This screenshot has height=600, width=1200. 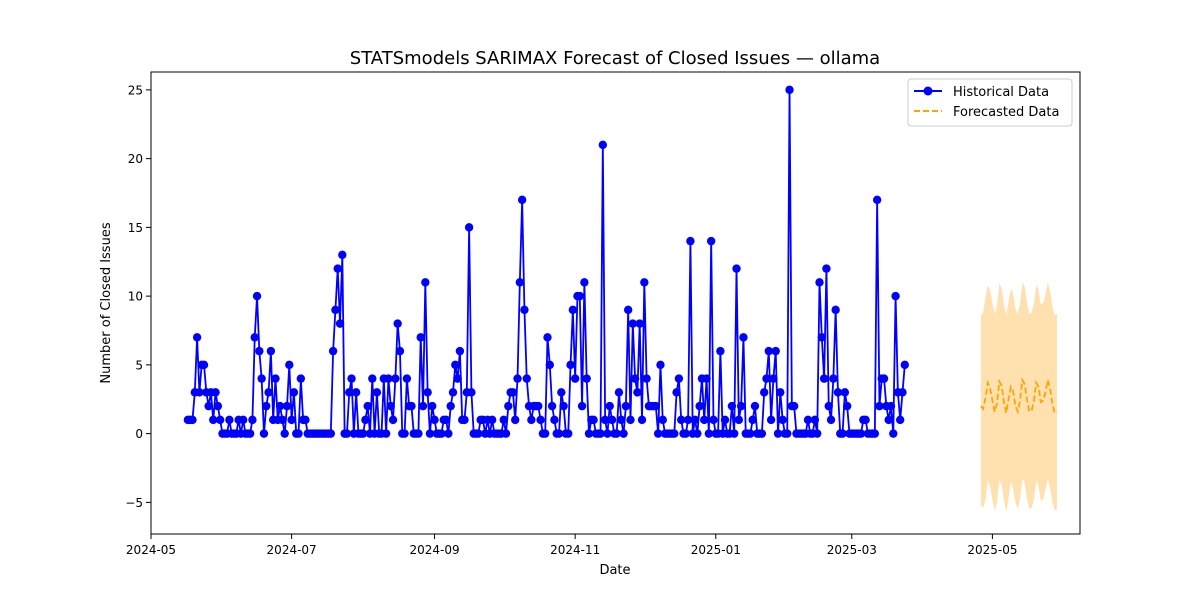 What do you see at coordinates (1006, 112) in the screenshot?
I see `legend-forecast-label: Forecasted Data` at bounding box center [1006, 112].